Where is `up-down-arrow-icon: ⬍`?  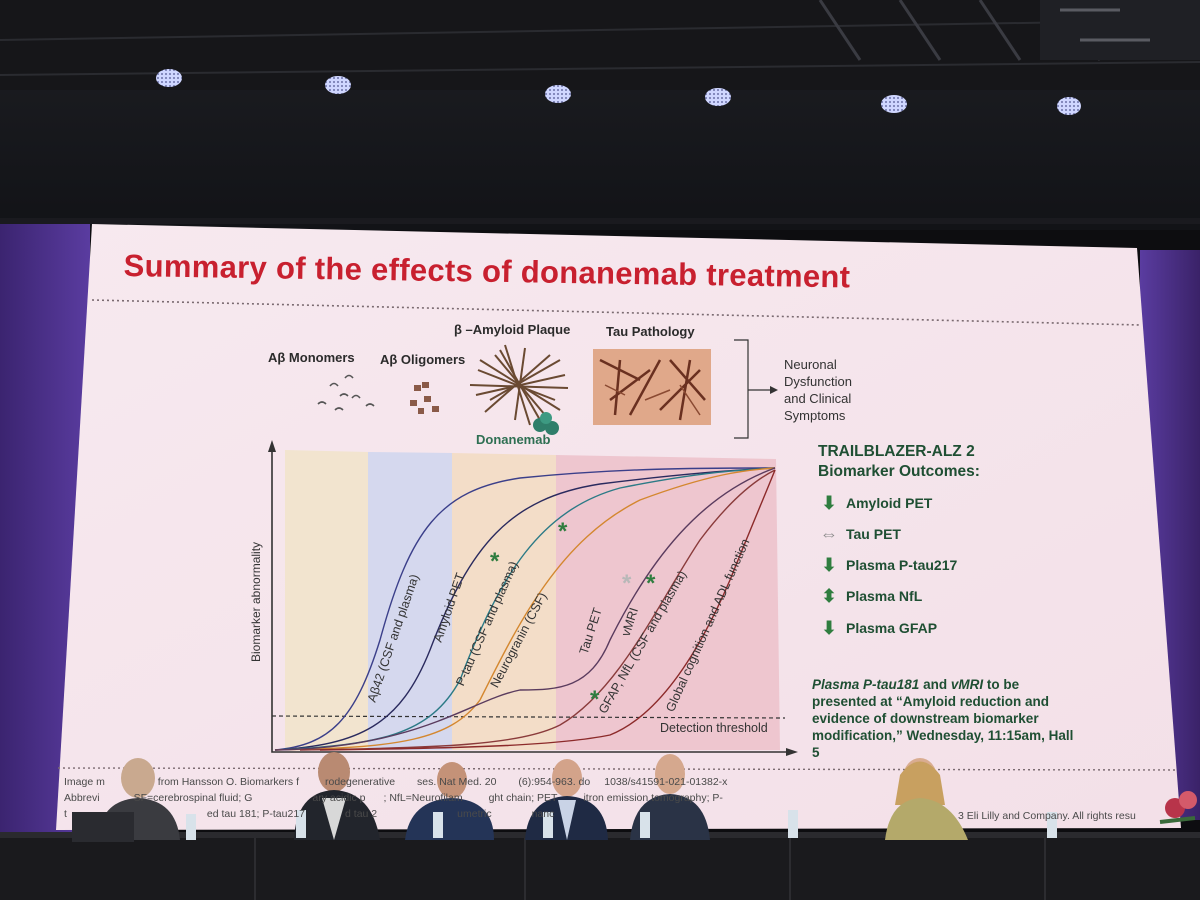
up-down-arrow-icon: ⬍ is located at coordinates (829, 595).